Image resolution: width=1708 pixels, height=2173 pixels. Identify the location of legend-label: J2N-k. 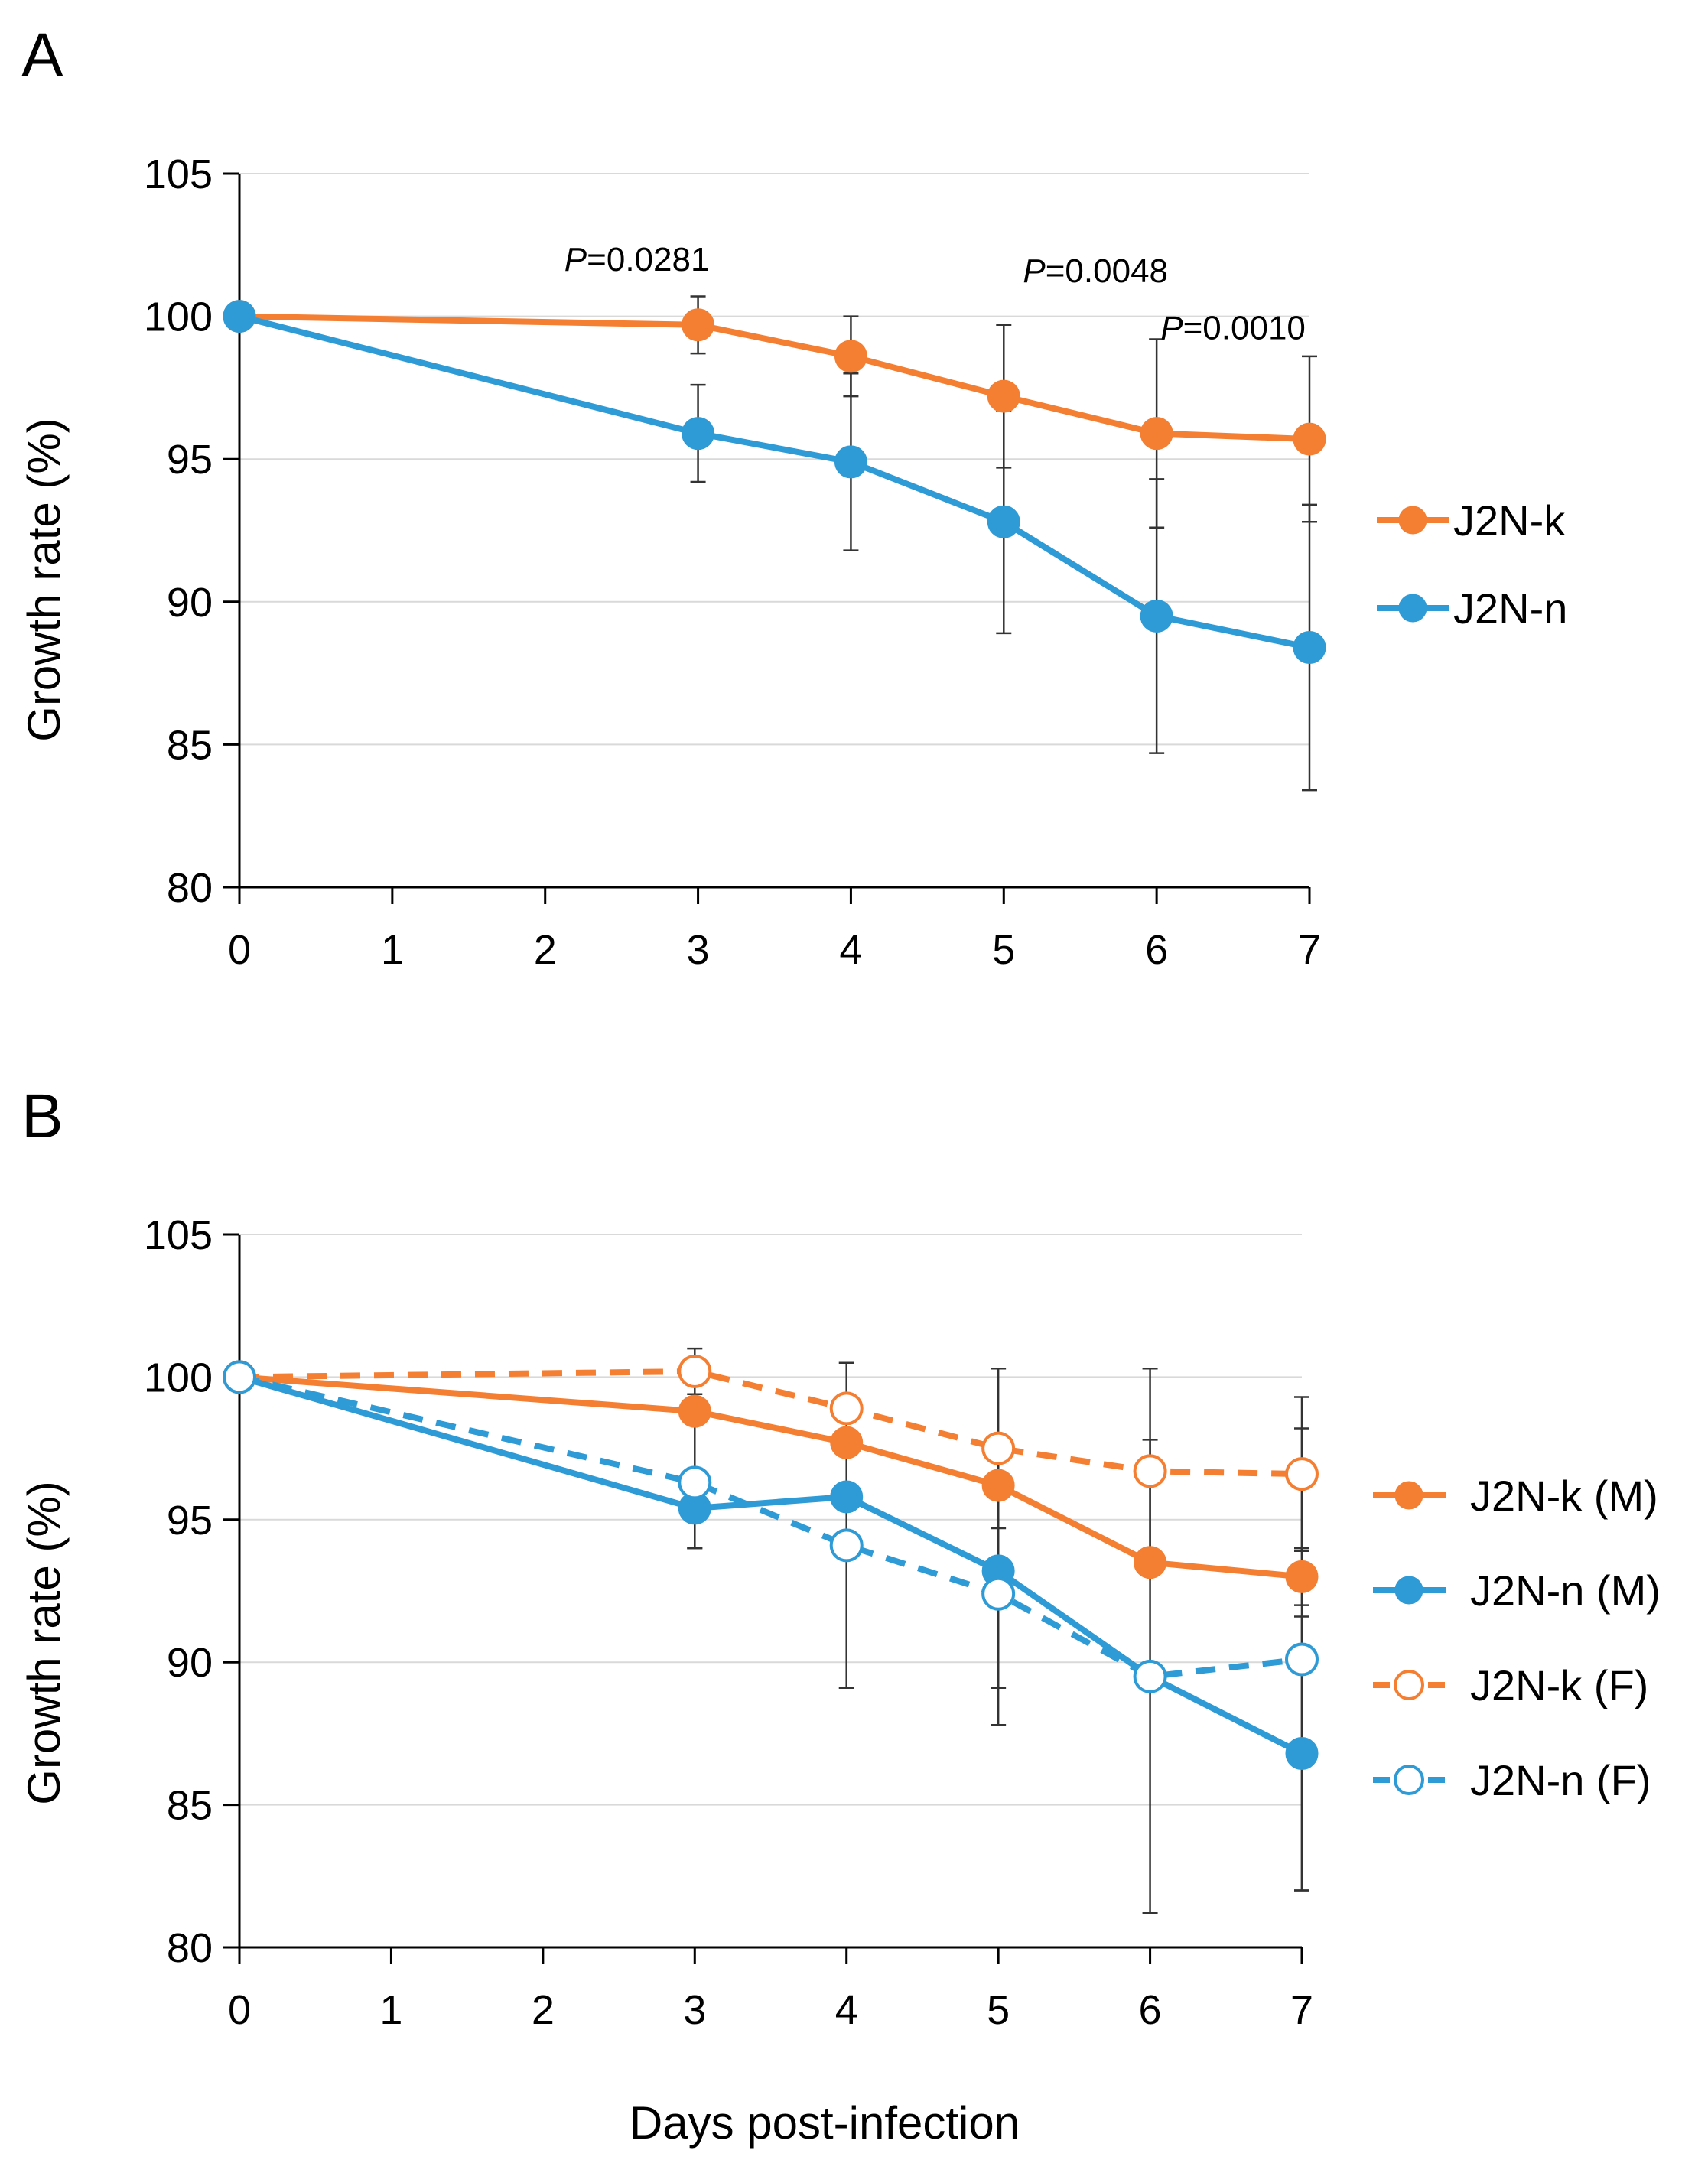
(1509, 520).